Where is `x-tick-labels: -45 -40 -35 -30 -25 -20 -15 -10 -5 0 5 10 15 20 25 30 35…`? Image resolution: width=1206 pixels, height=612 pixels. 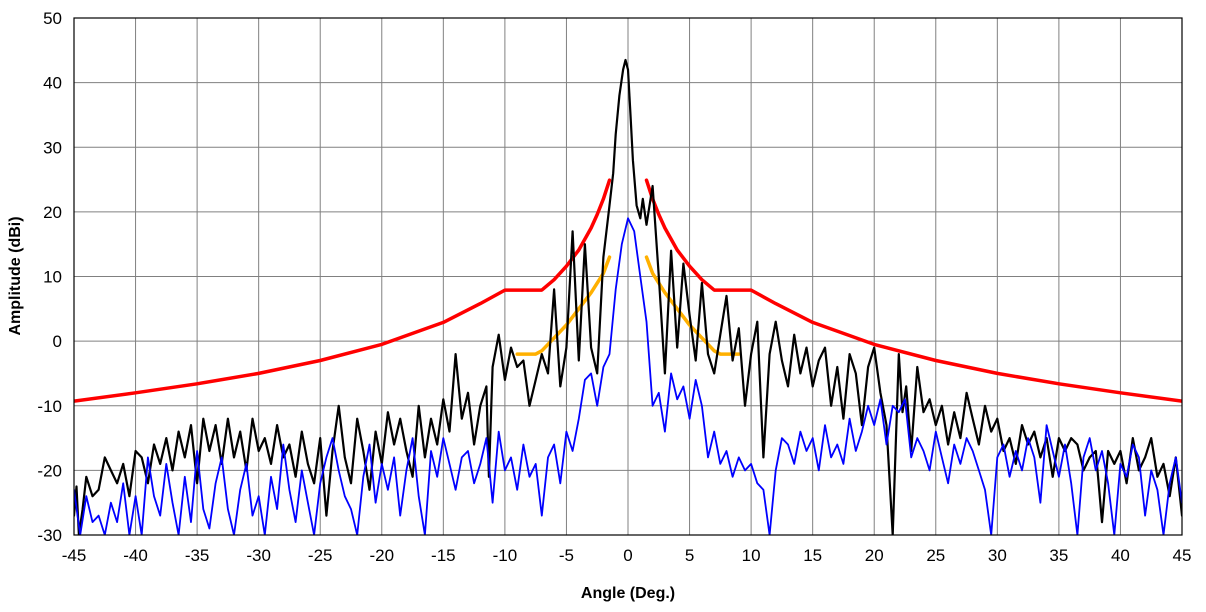
x-tick-labels: -45 -40 -35 -30 -25 -20 -15 -10 -5 0 5 10 15 20 25 30 35… is located at coordinates (627, 555).